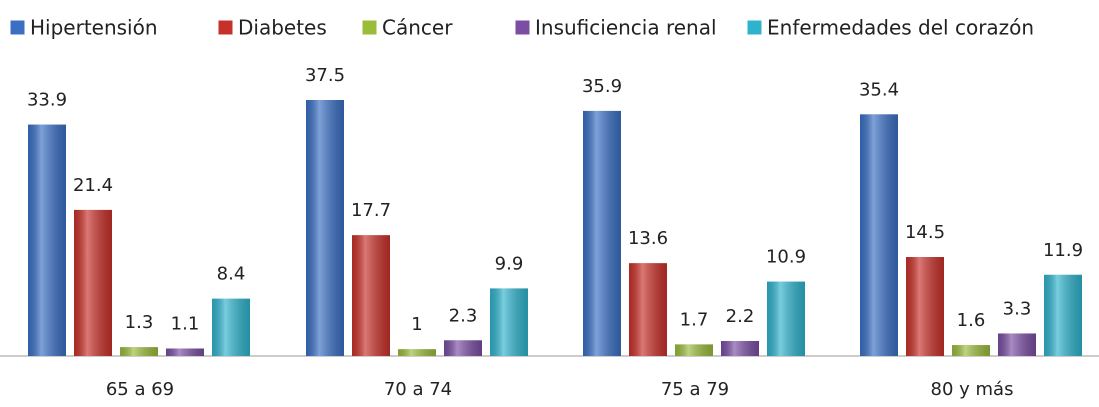 This screenshot has height=407, width=1099. I want to click on data-label: 2.2, so click(740, 316).